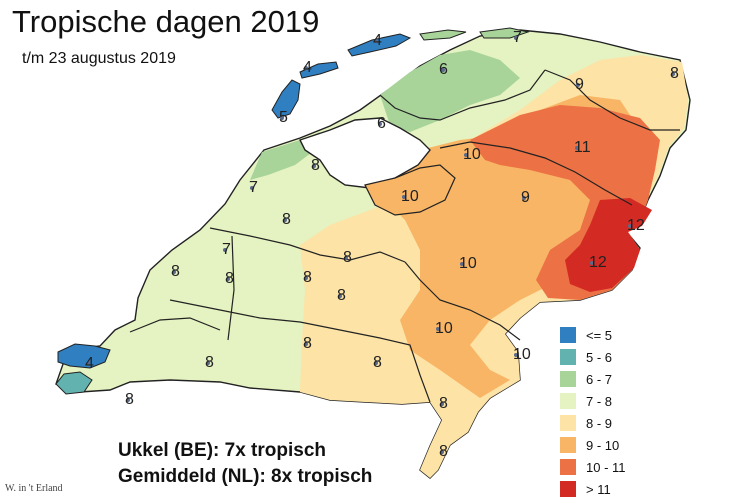  I want to click on legend-label: 6 - 7, so click(599, 379).